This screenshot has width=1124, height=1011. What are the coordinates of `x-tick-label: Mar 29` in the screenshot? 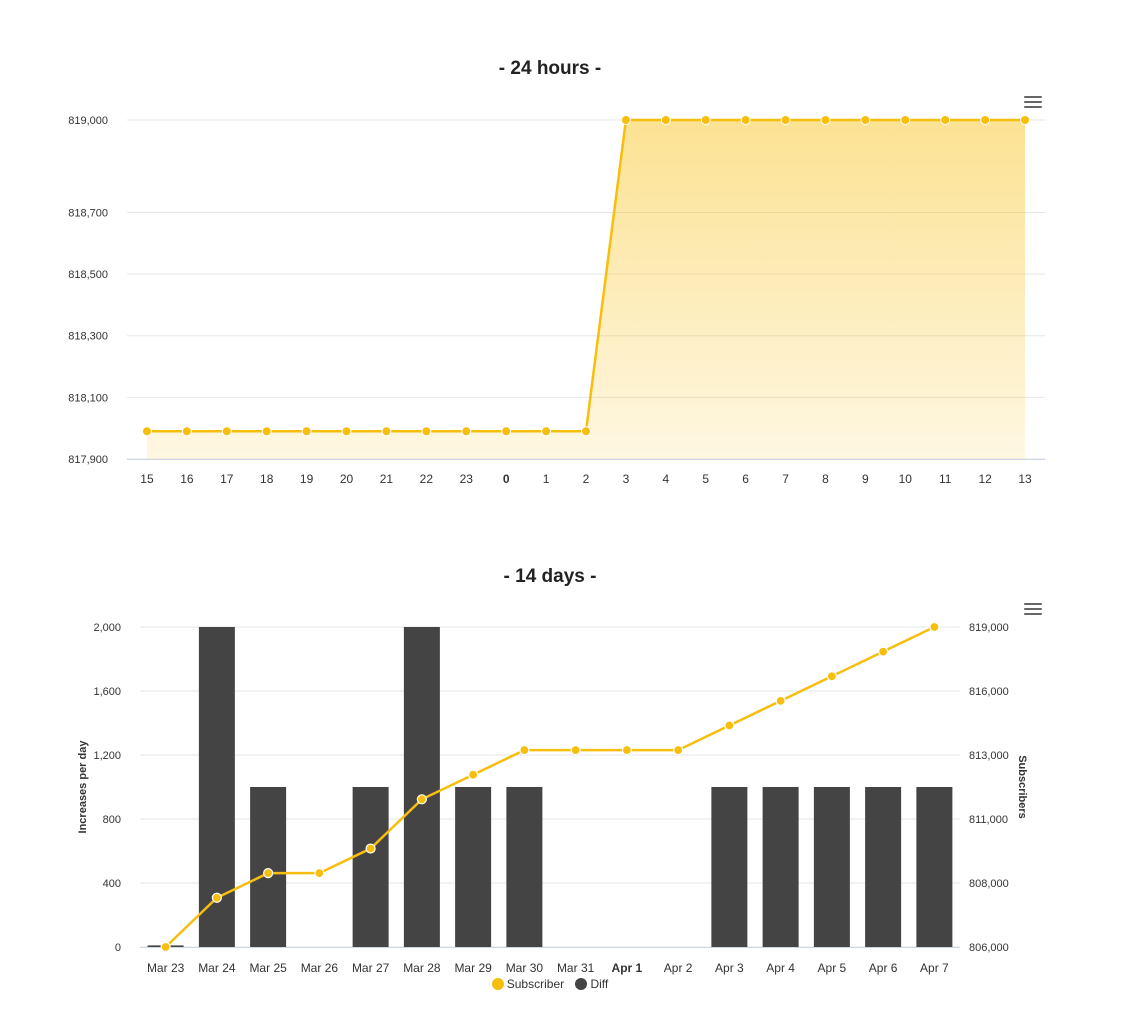 It's located at (473, 968).